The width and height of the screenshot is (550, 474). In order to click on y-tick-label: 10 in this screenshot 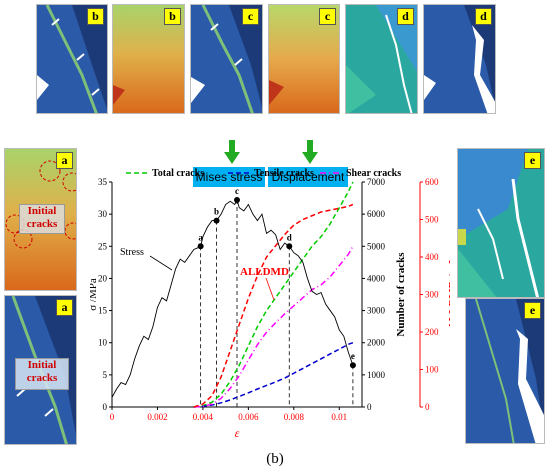, I will do `click(103, 343)`.